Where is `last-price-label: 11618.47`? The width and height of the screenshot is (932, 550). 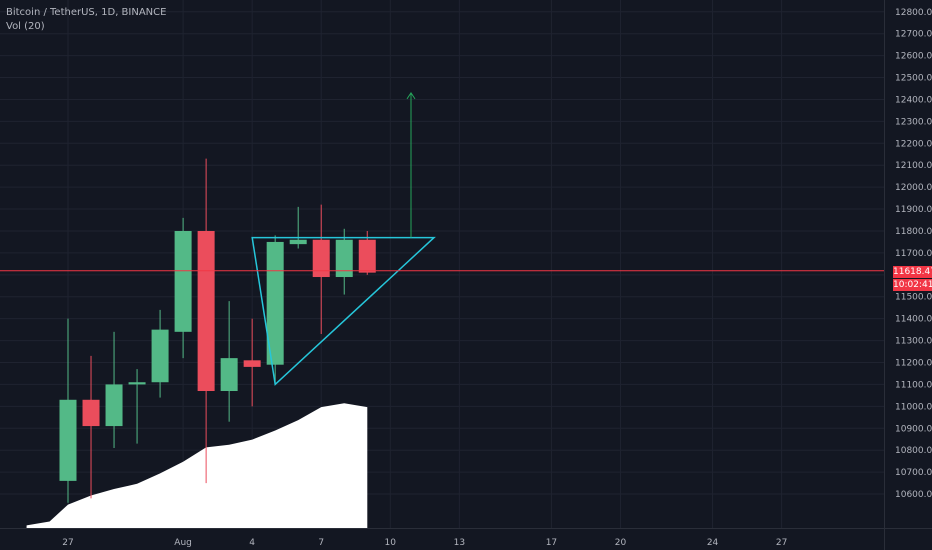
last-price-label: 11618.47 is located at coordinates (912, 272).